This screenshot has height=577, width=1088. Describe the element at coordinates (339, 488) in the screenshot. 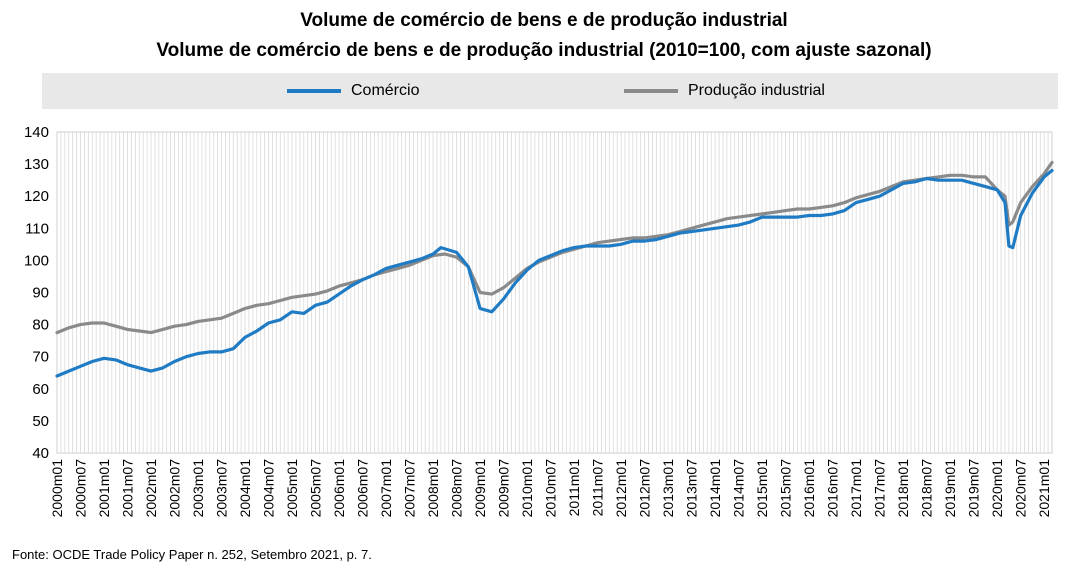

I see `x-tick-label: 2006m01` at that location.